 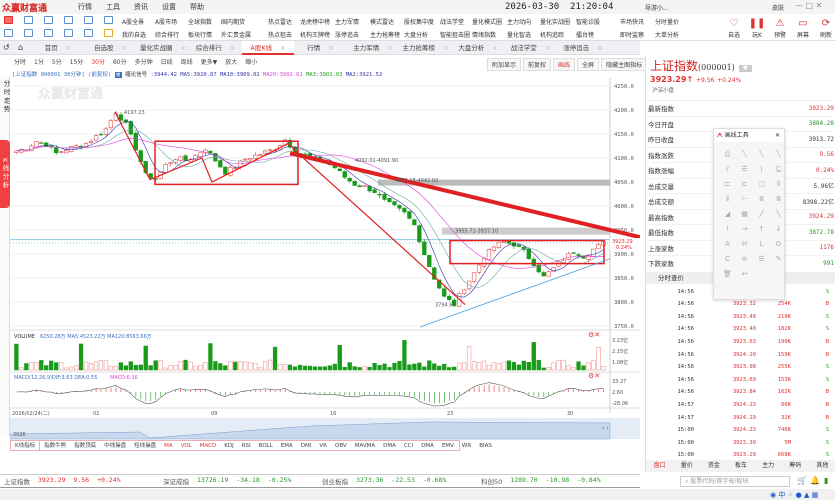 I want to click on status-index: 上证指数 3923.29 9.56 +0.24%, so click(x=81, y=481).